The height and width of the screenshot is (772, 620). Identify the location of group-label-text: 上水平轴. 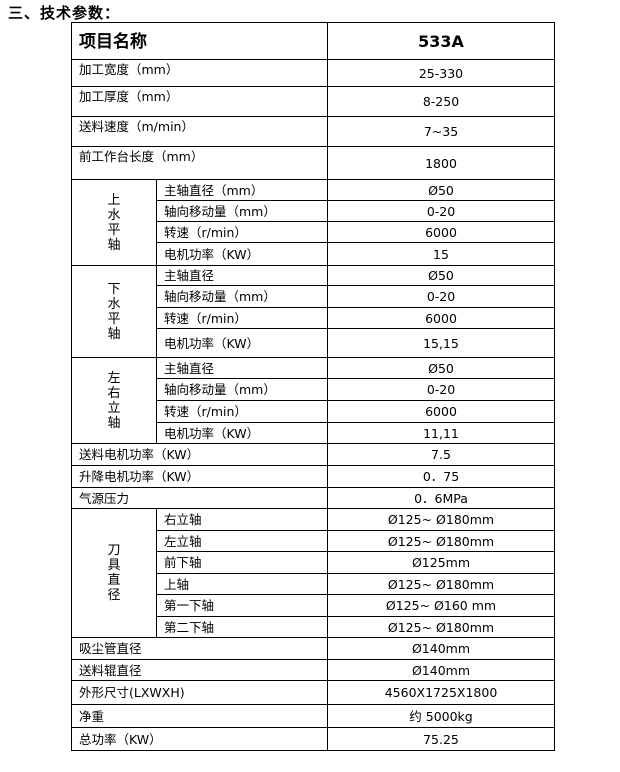
(114, 222).